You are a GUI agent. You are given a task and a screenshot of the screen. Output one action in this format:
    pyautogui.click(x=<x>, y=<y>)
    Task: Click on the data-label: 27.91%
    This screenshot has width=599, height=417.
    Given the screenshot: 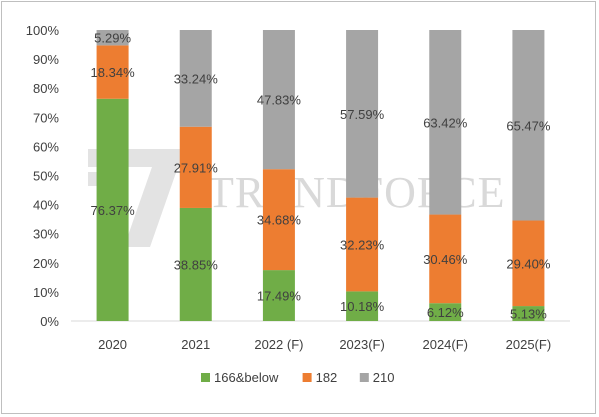 What is the action you would take?
    pyautogui.click(x=196, y=167)
    